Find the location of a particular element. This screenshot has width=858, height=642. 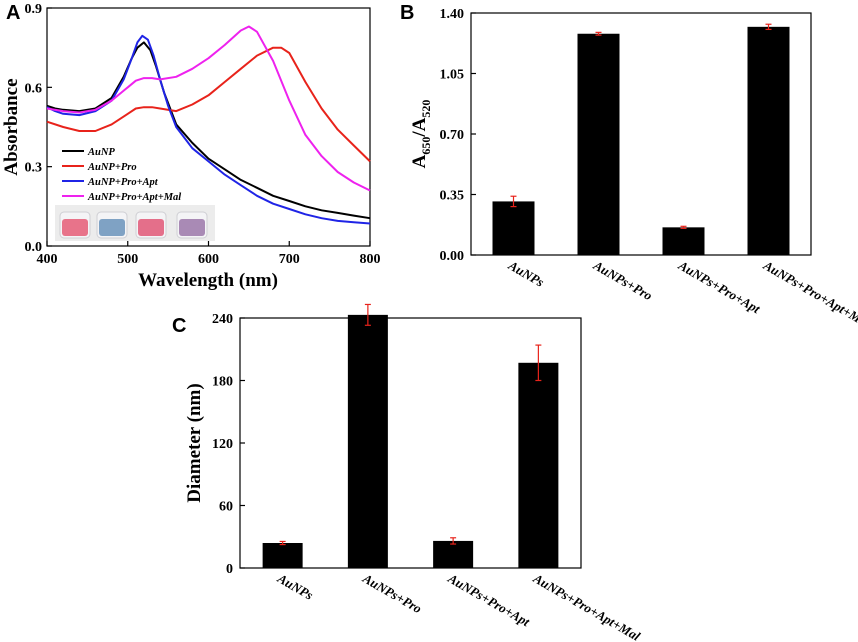

vial-aunp-pro-apt is located at coordinates (151, 225).